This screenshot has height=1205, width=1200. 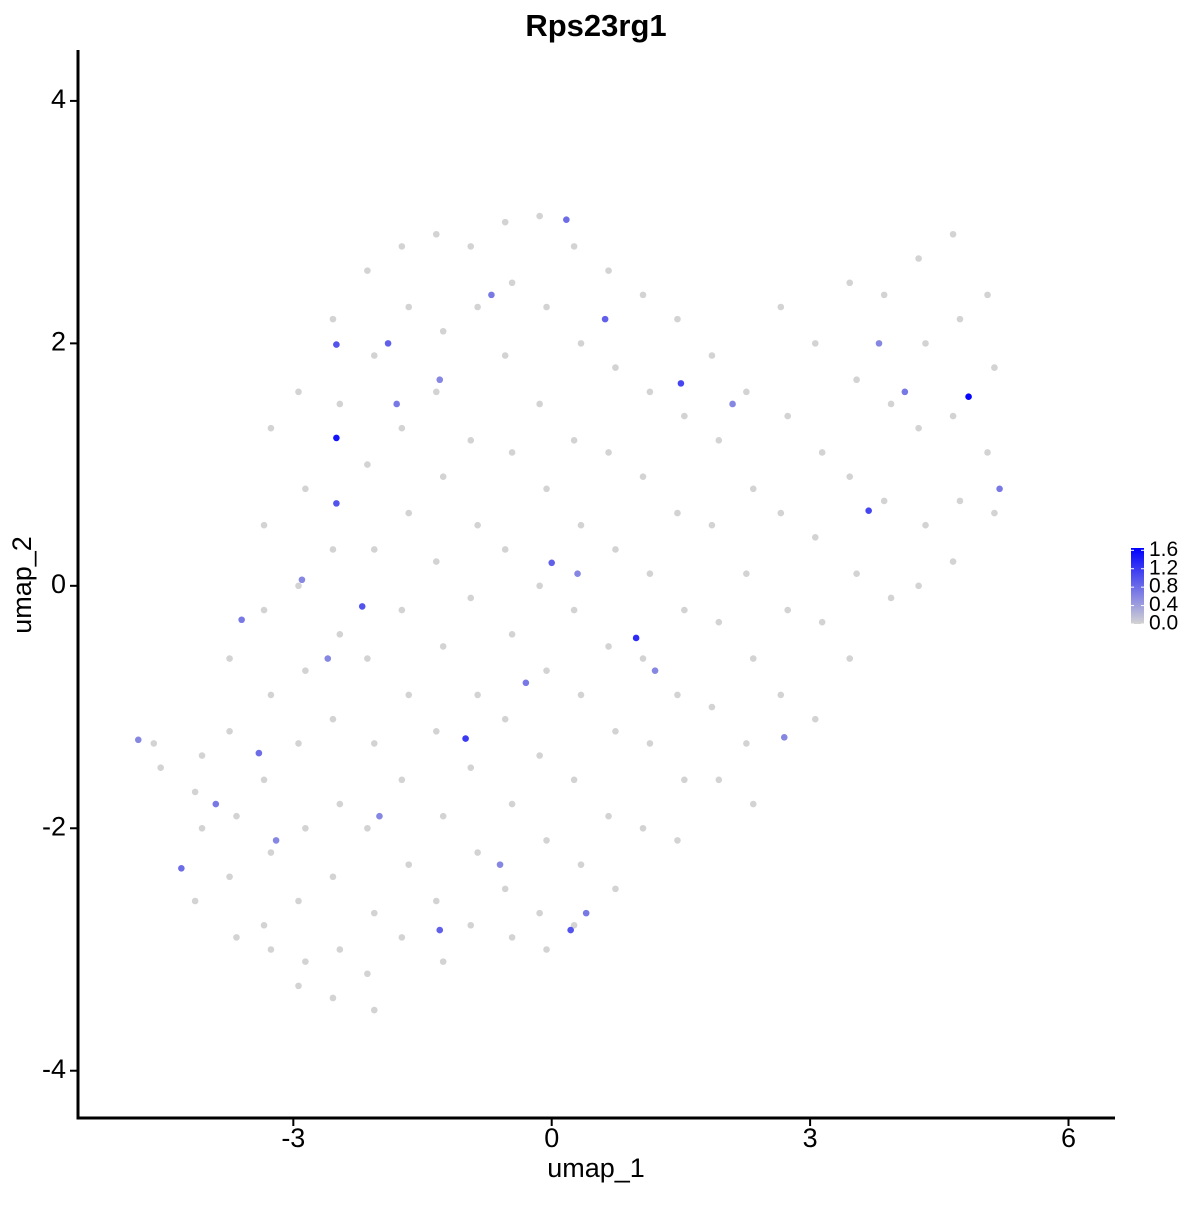 What do you see at coordinates (58, 341) in the screenshot?
I see `y-tick-label: 2` at bounding box center [58, 341].